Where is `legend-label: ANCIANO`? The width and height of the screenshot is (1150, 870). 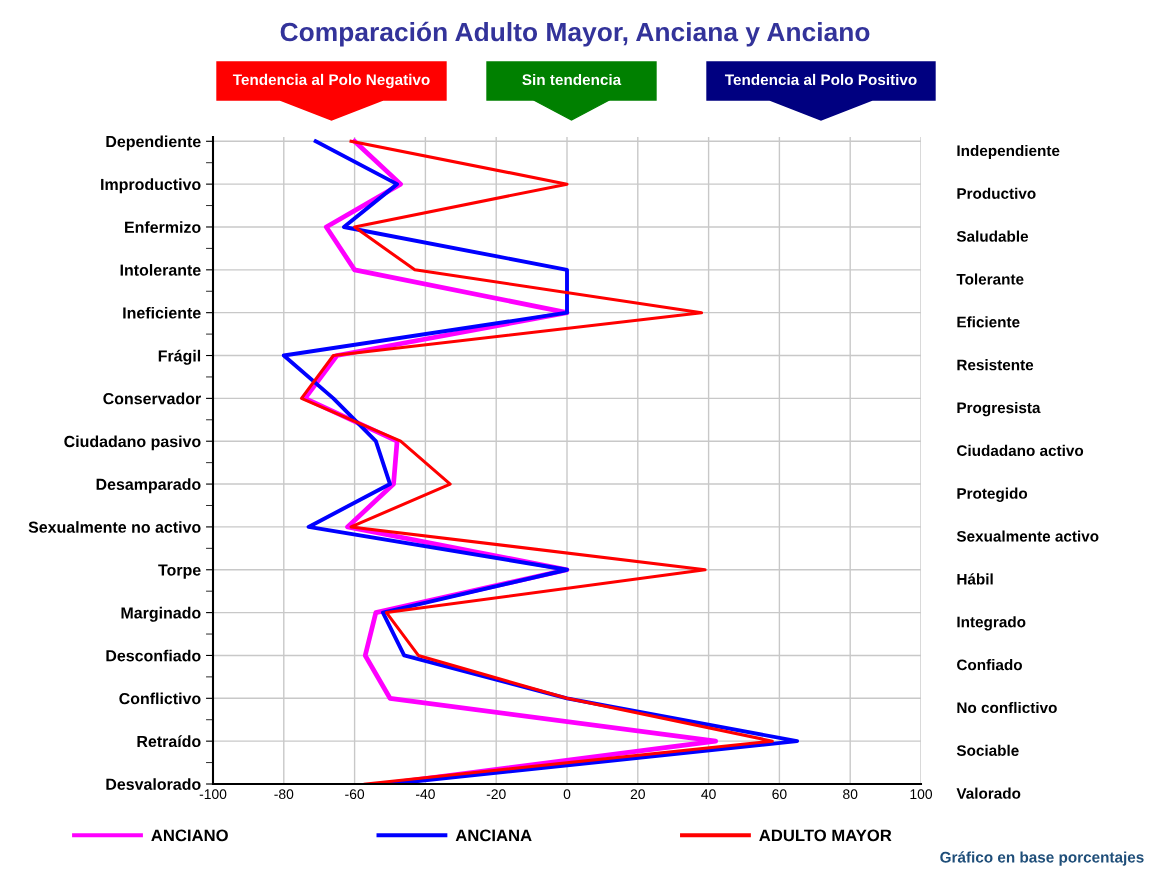 legend-label: ANCIANO is located at coordinates (189, 835).